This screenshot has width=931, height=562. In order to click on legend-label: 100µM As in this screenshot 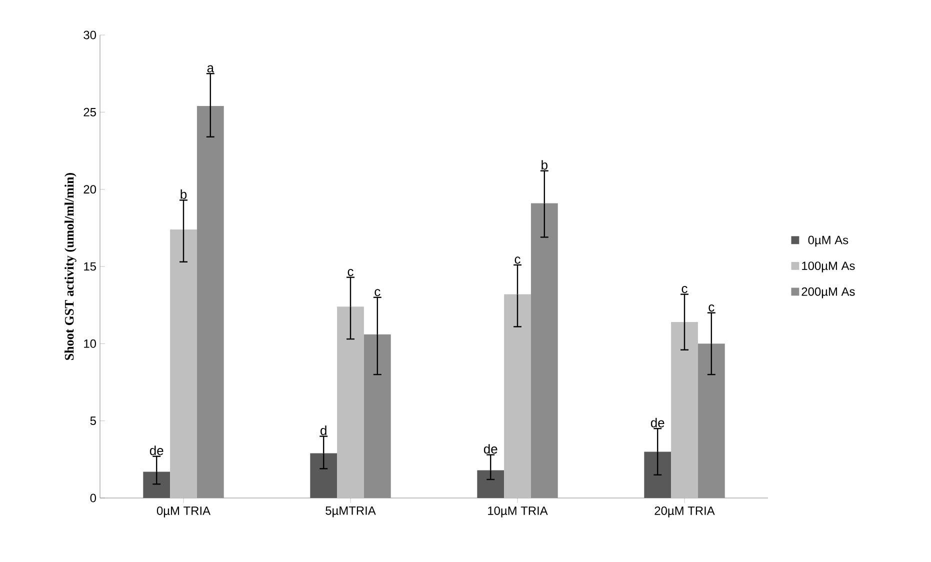, I will do `click(828, 267)`.